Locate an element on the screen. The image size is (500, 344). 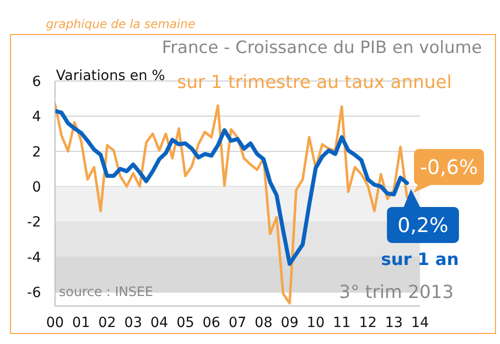
annotation: source : INSEE is located at coordinates (106, 292).